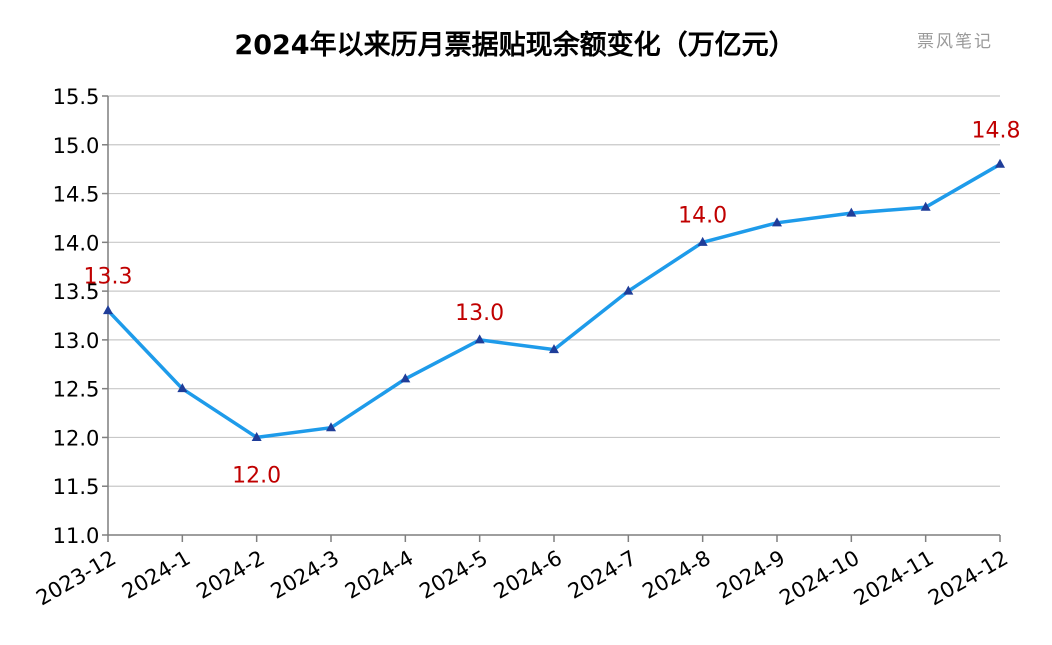  Describe the element at coordinates (76, 438) in the screenshot. I see `y-tick-label: 12.0` at that location.